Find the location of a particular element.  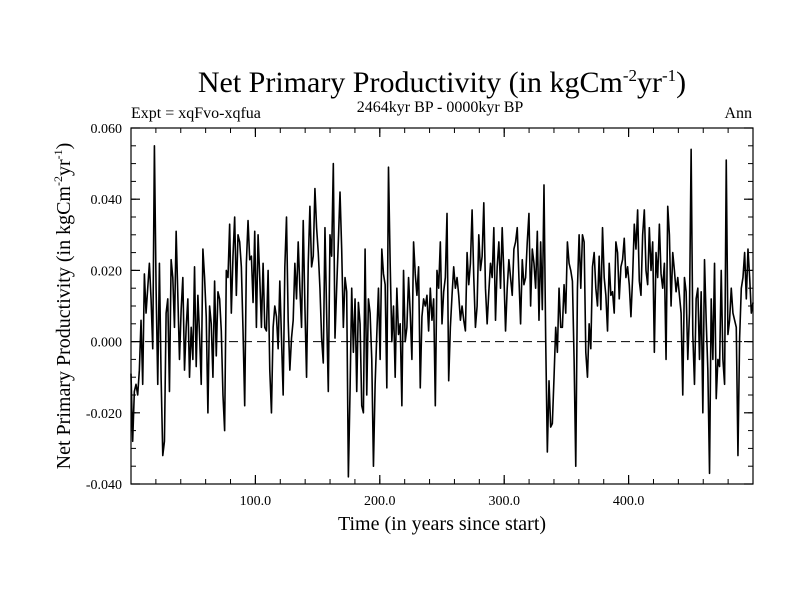

y-tick-label: -0.020 is located at coordinates (104, 414).